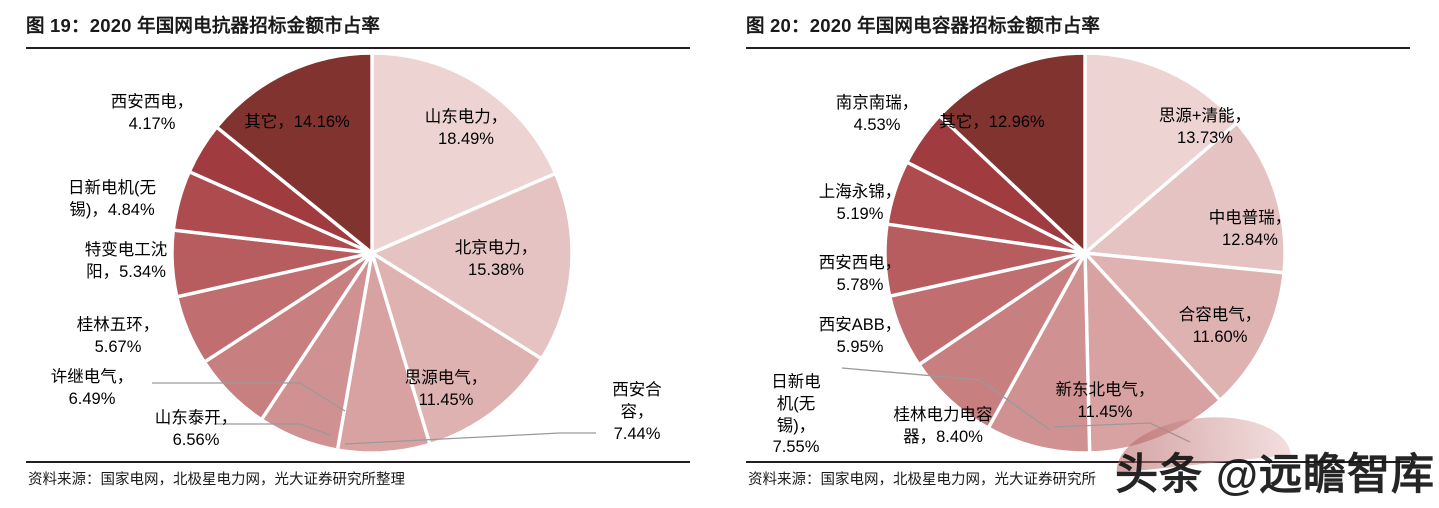  What do you see at coordinates (496, 259) in the screenshot?
I see `pie-slice-label: 北京电力， 15.38%` at bounding box center [496, 259].